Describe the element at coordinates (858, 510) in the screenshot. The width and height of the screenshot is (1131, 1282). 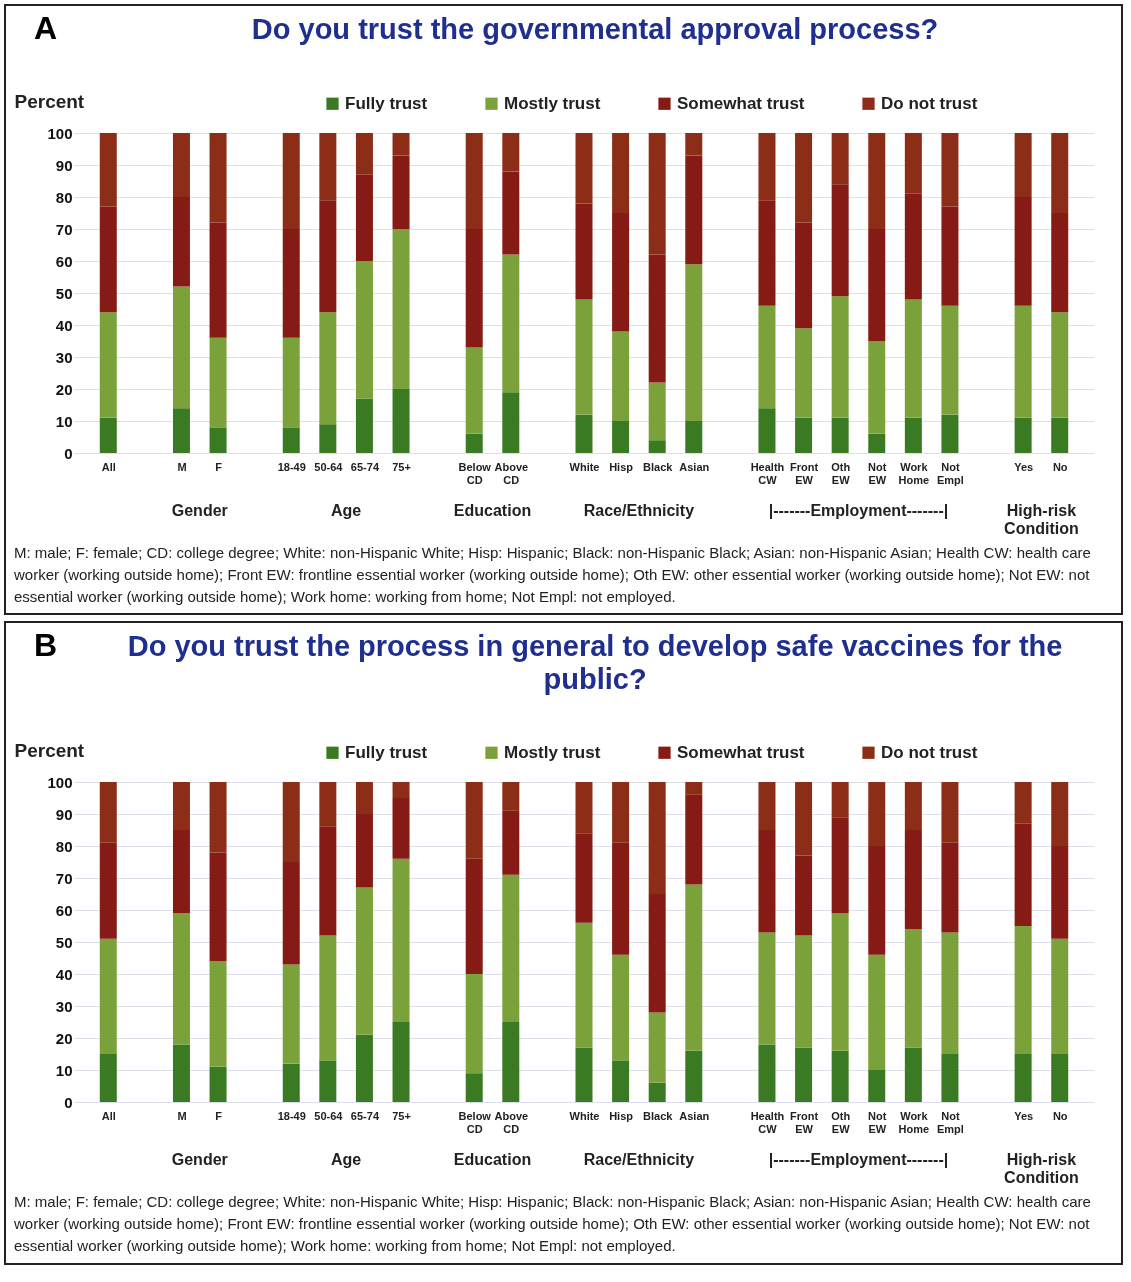
I see `text: |-------Employment-------|` at that location.